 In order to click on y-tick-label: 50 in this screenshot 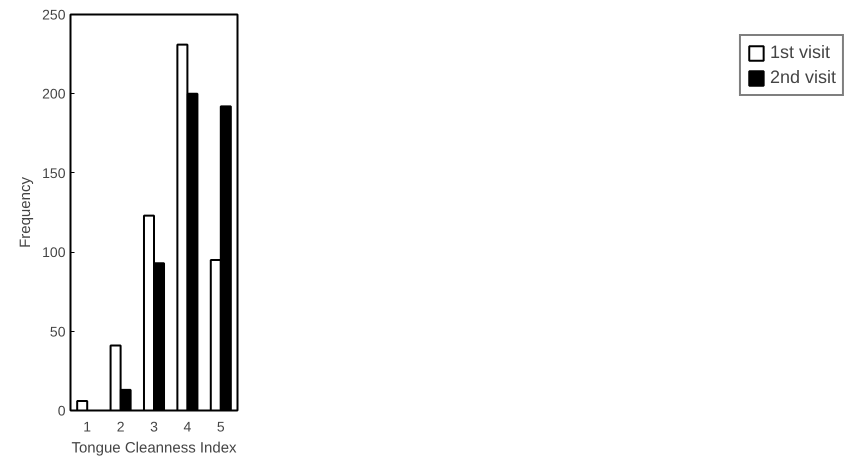, I will do `click(58, 331)`.